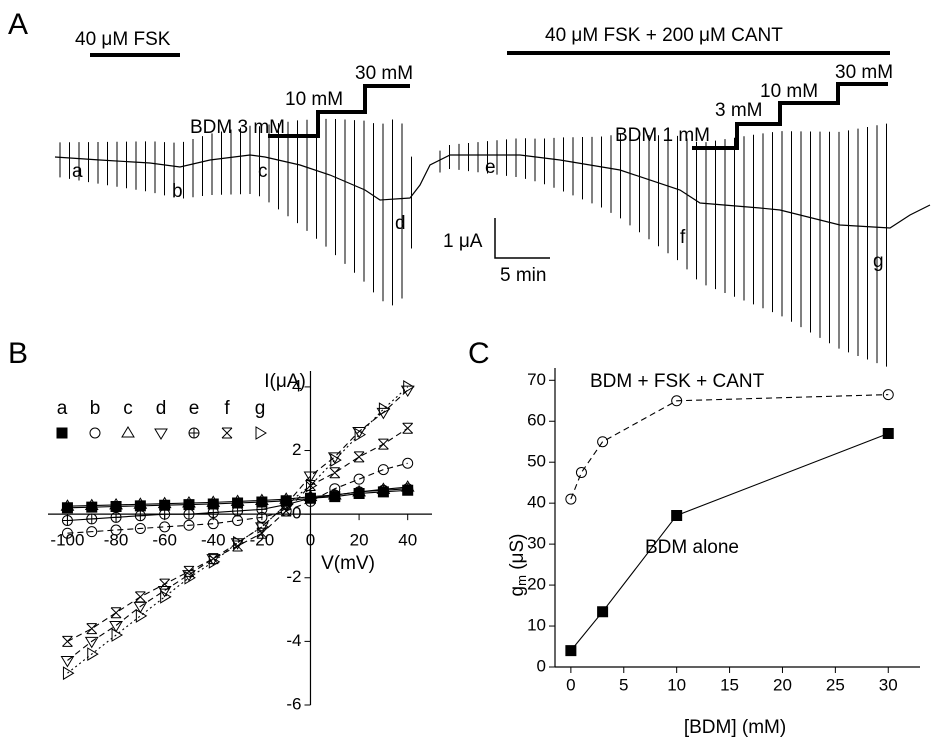 The image size is (946, 740). Describe the element at coordinates (123, 39) in the screenshot. I see `treatment-label: 40 μM FSK` at that location.